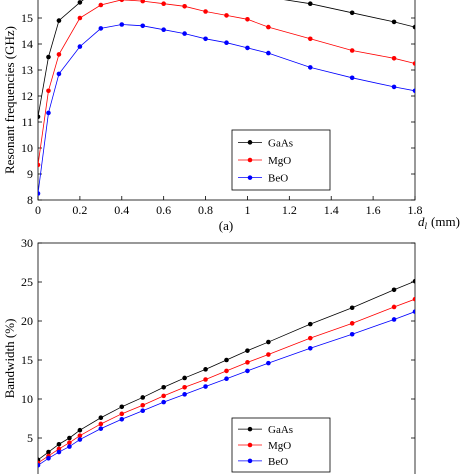  Describe the element at coordinates (121, 210) in the screenshot. I see `x-tick-label: 0.4` at that location.